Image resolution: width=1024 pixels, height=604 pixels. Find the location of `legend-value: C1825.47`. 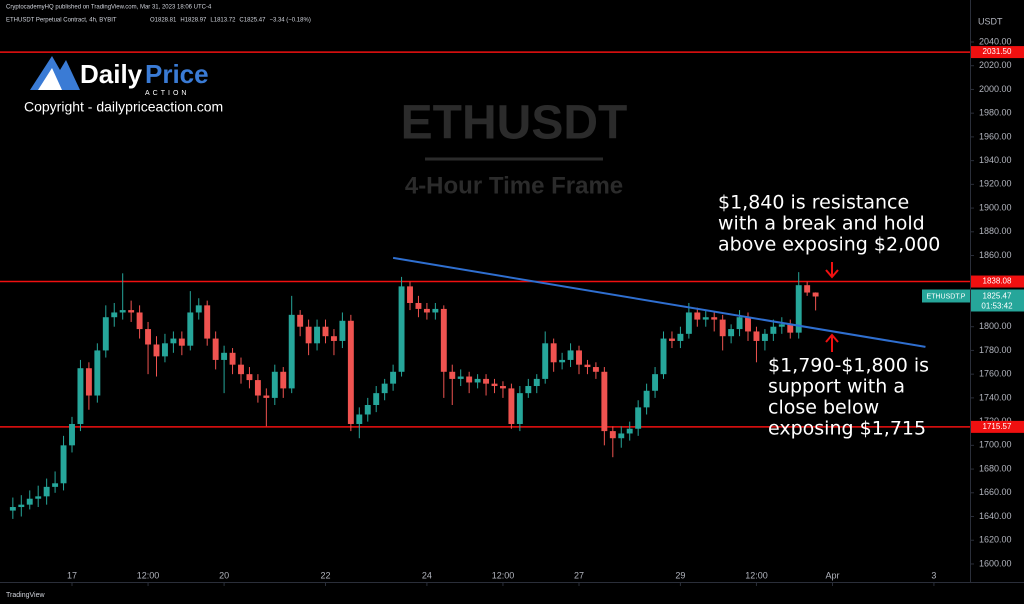

legend-value: C1825.47 is located at coordinates (252, 21).